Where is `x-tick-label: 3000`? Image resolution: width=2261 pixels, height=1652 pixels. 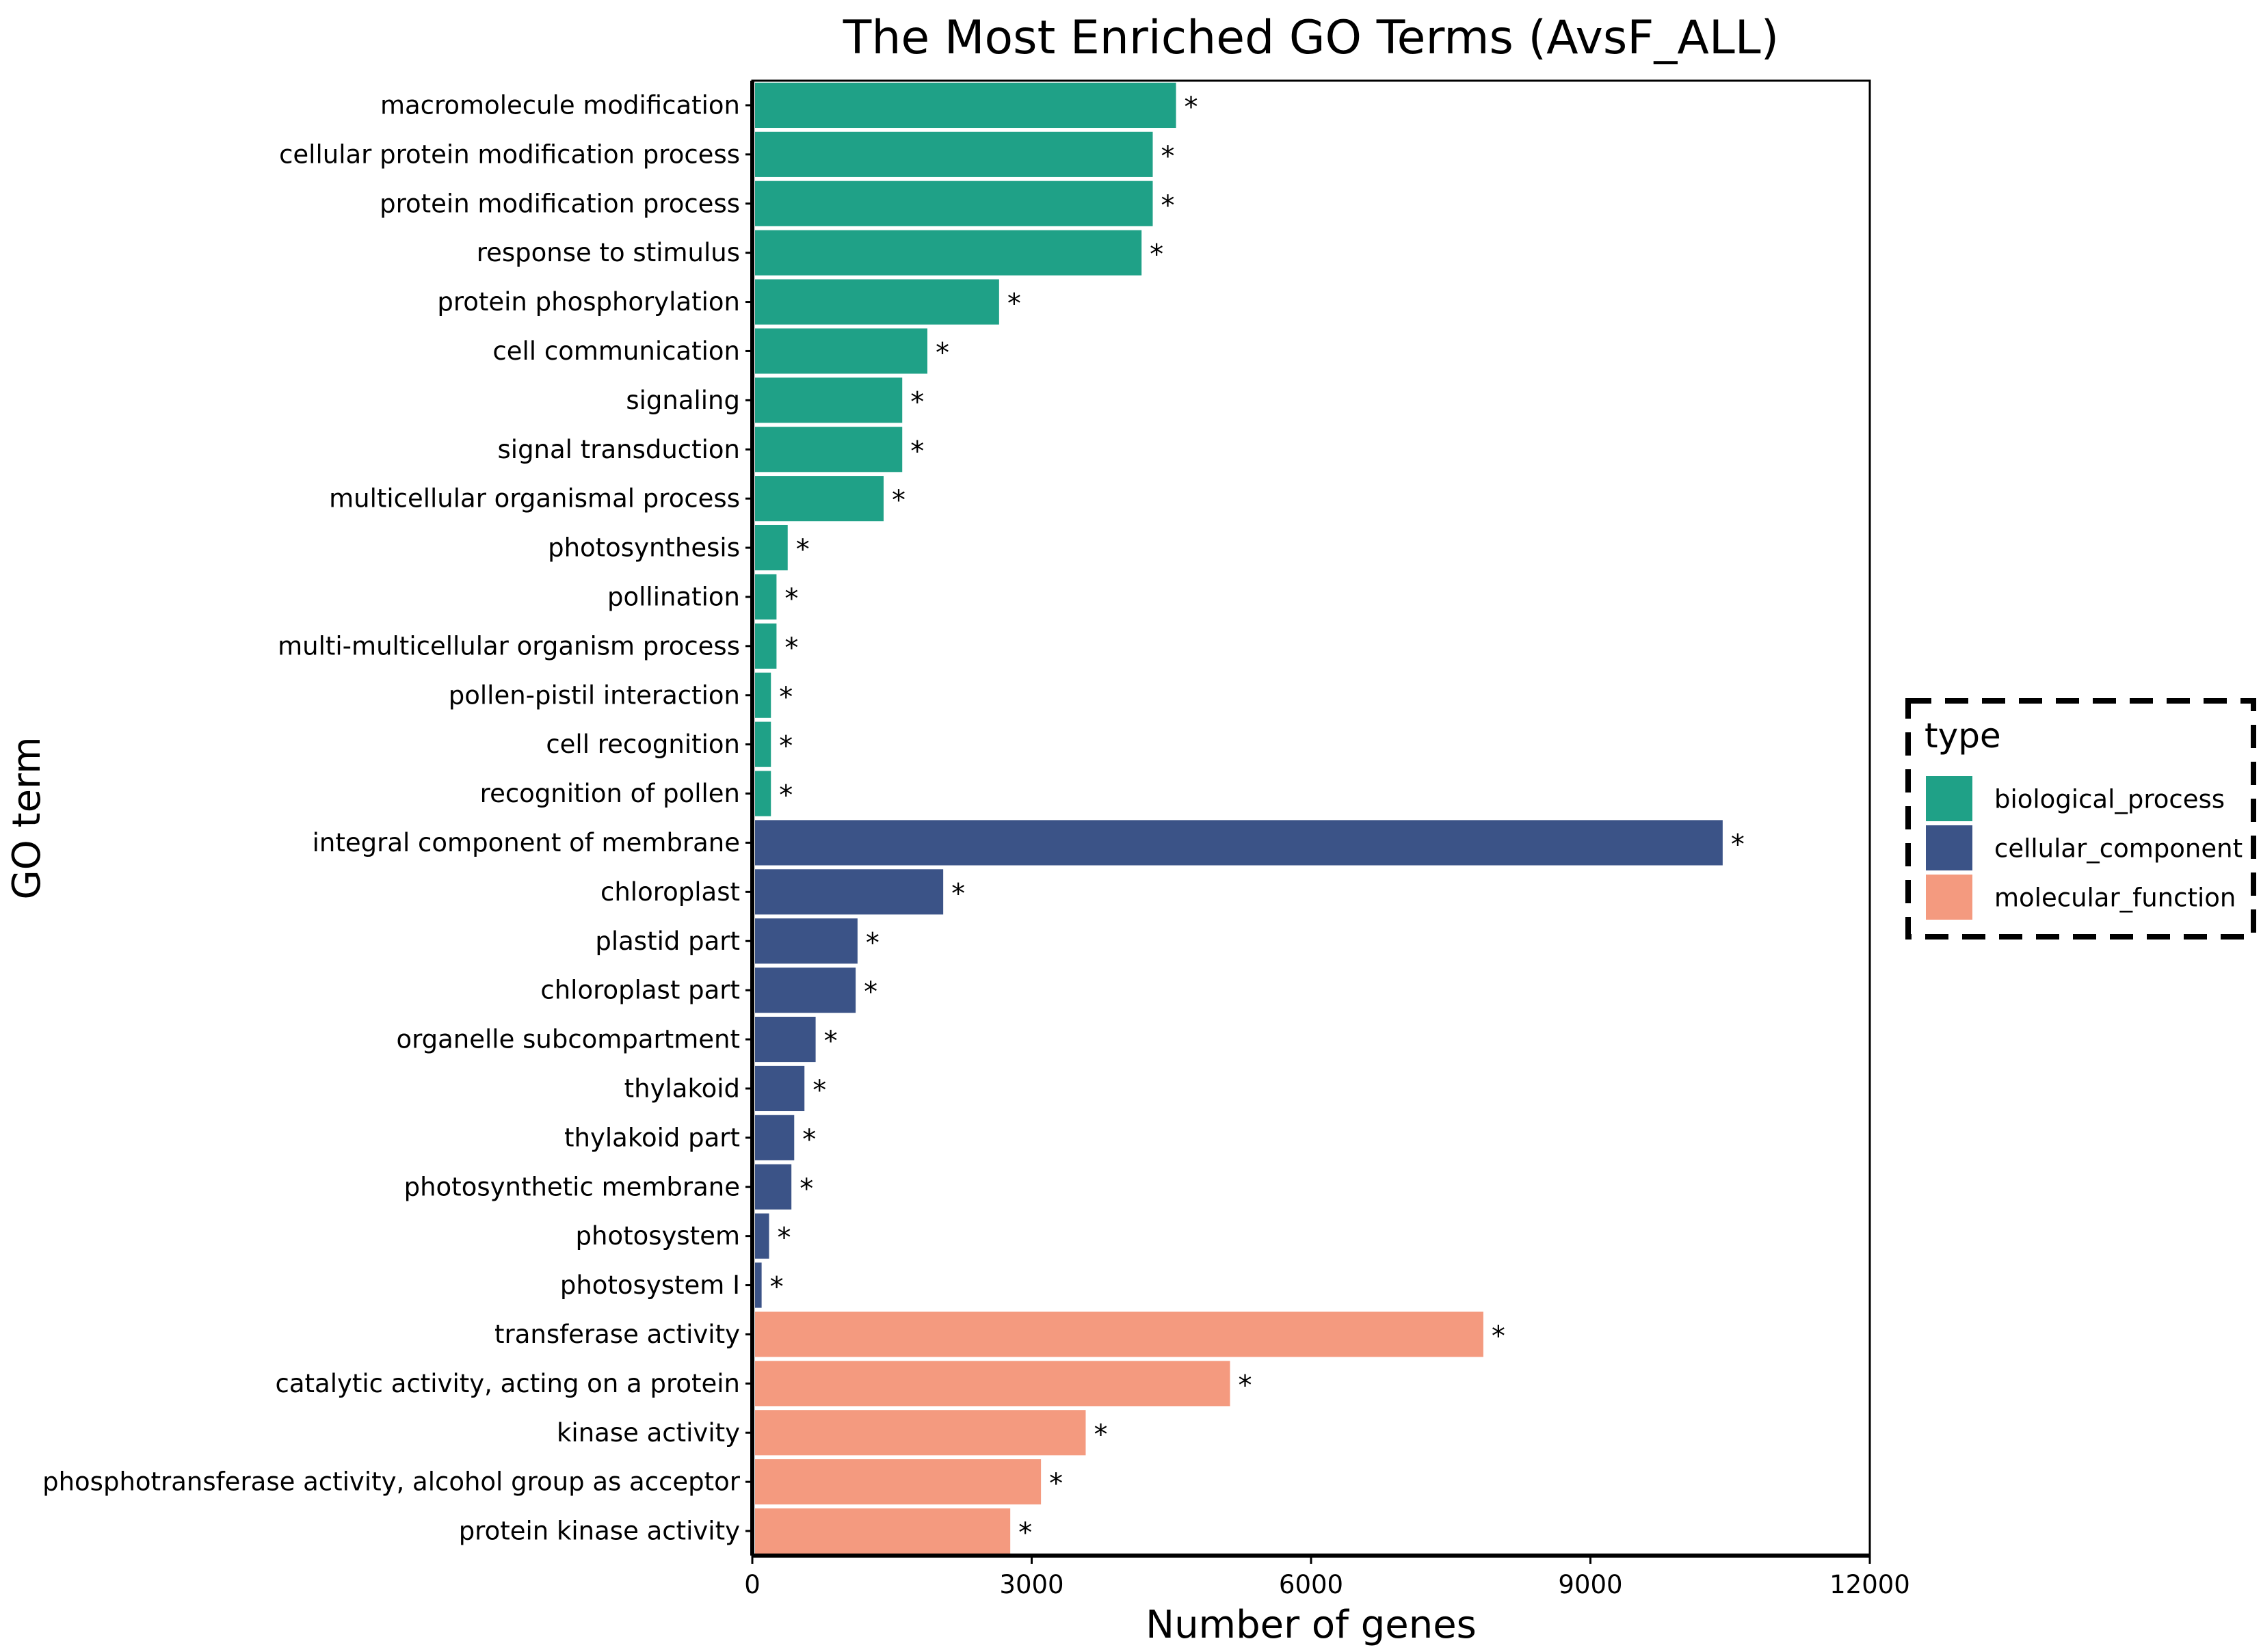
x-tick-label: 3000 is located at coordinates (1031, 1584).